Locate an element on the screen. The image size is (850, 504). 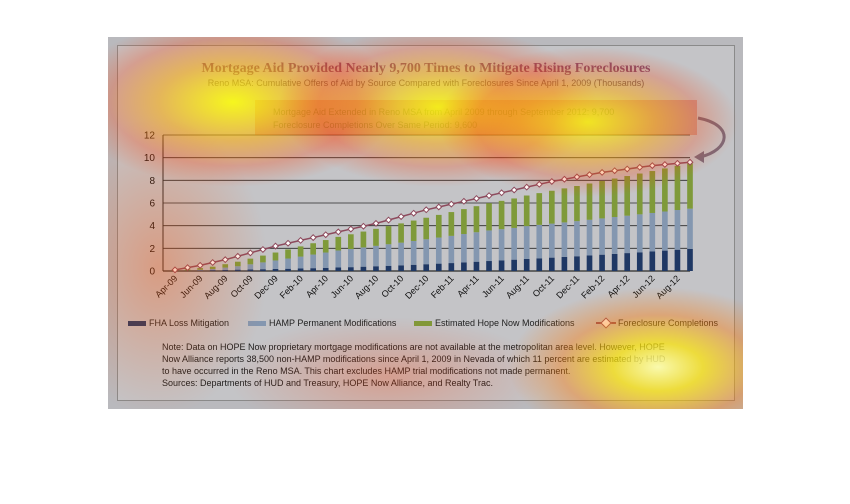
y-tick-label: 8 is located at coordinates (152, 181).